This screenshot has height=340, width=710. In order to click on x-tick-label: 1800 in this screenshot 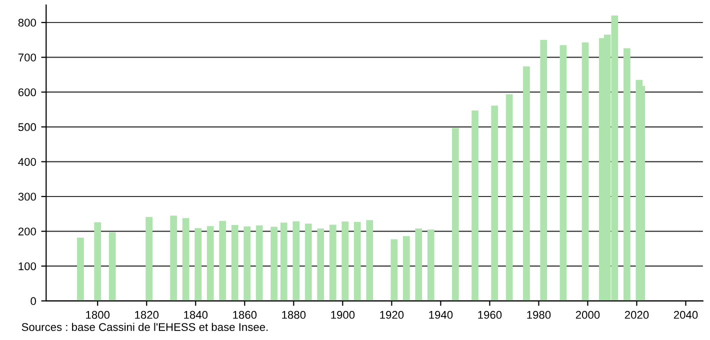, I will do `click(98, 314)`.